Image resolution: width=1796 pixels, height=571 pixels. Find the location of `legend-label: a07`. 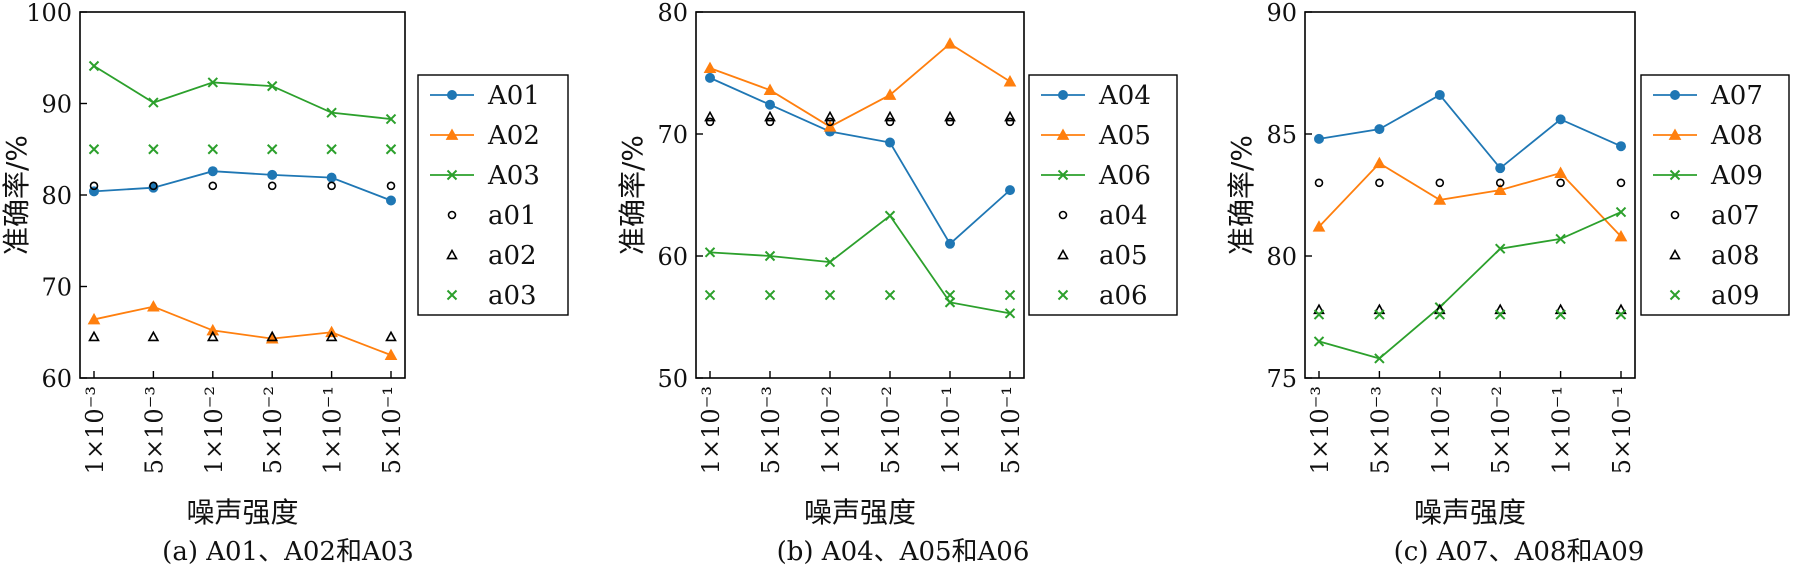

legend-label: a07 is located at coordinates (1735, 216).